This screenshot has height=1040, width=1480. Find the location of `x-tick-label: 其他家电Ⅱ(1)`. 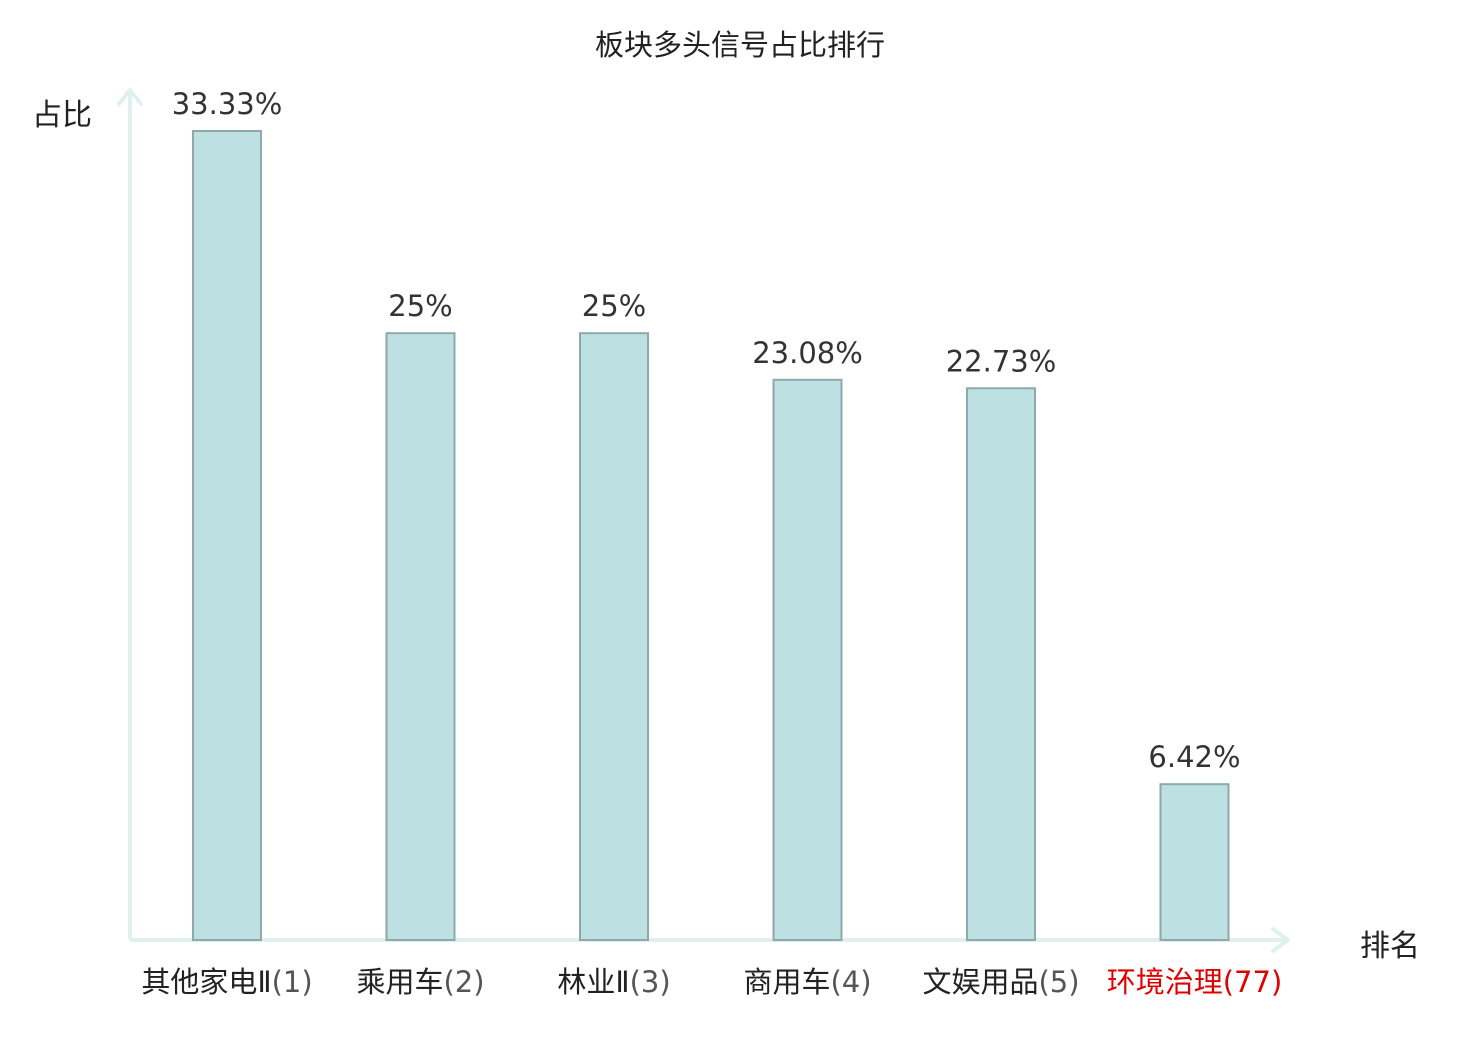

x-tick-label: 其他家电Ⅱ(1) is located at coordinates (227, 982).